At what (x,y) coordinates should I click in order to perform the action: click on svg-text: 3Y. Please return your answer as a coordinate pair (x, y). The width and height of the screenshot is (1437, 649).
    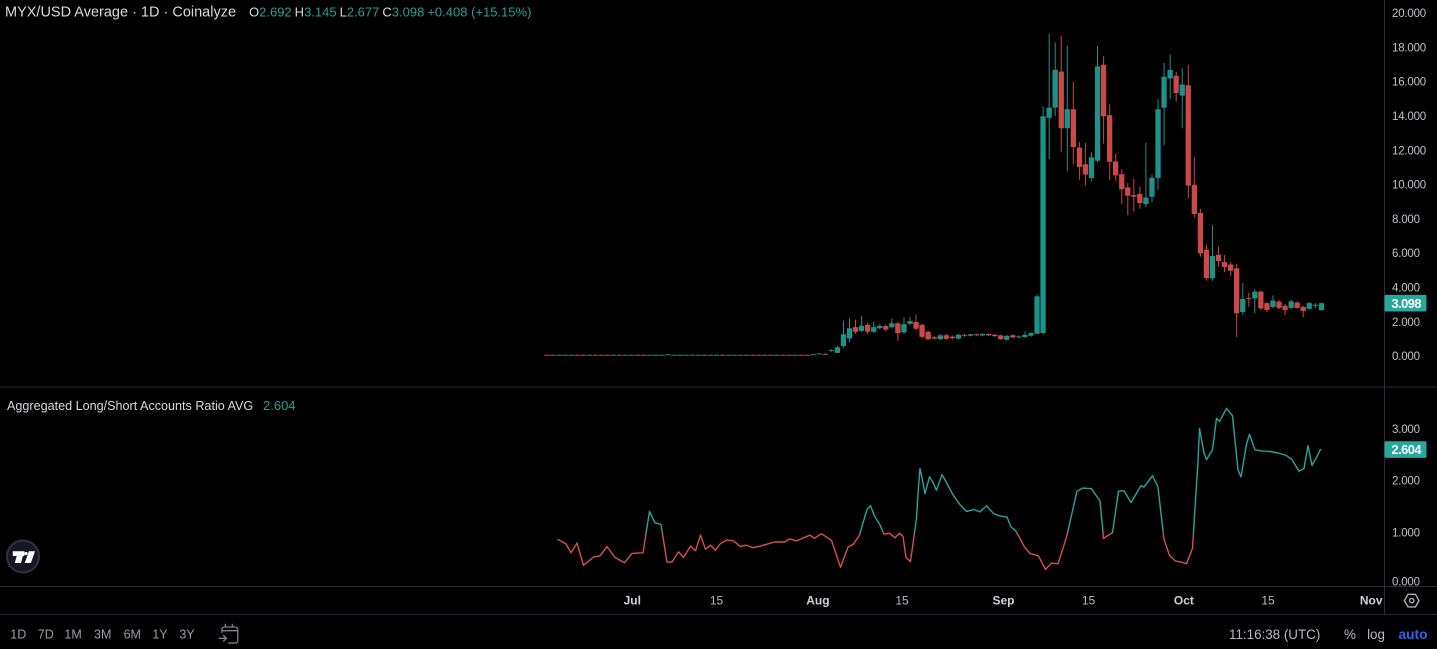
    Looking at the image, I should click on (187, 635).